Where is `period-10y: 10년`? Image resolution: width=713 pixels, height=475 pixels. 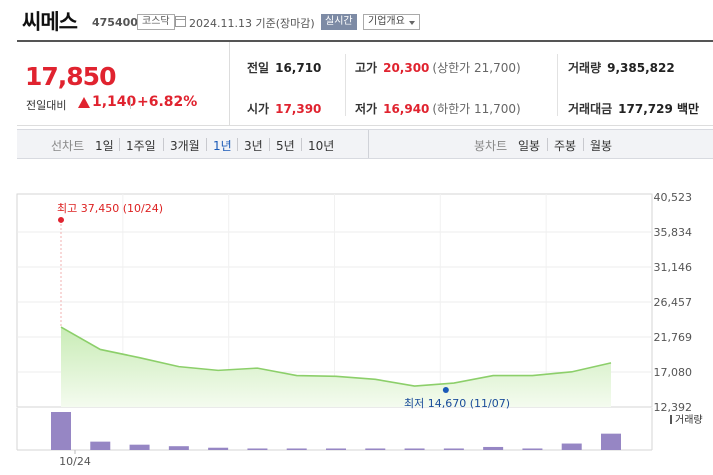
period-10y: 10년 is located at coordinates (321, 146).